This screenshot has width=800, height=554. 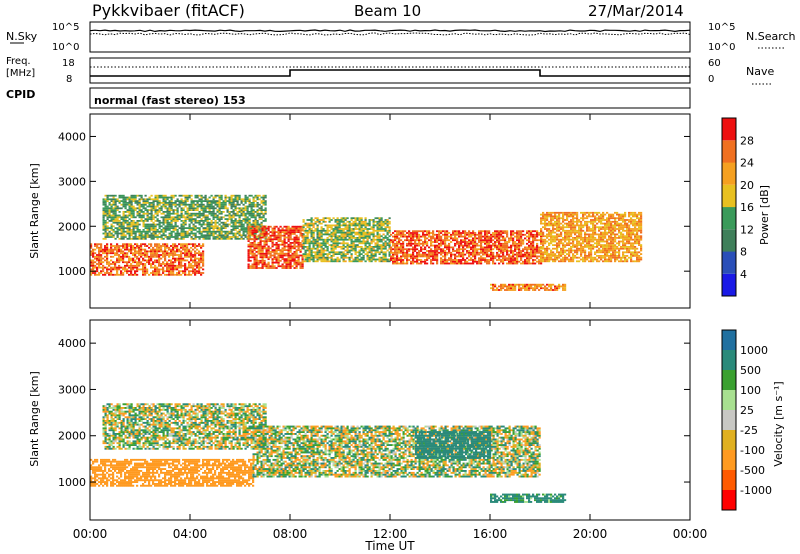 What do you see at coordinates (714, 63) in the screenshot?
I see `nave-tick-high: 60` at bounding box center [714, 63].